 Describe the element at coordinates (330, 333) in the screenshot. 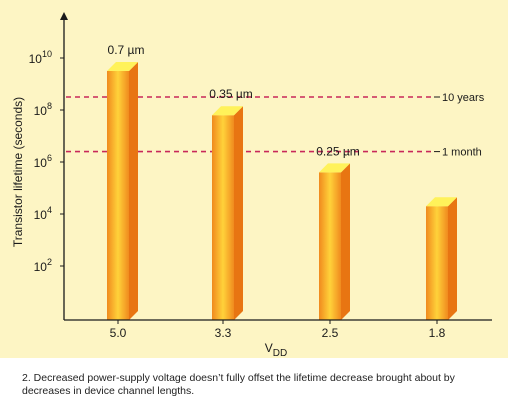

I see `x-tick-label: 2.5` at that location.